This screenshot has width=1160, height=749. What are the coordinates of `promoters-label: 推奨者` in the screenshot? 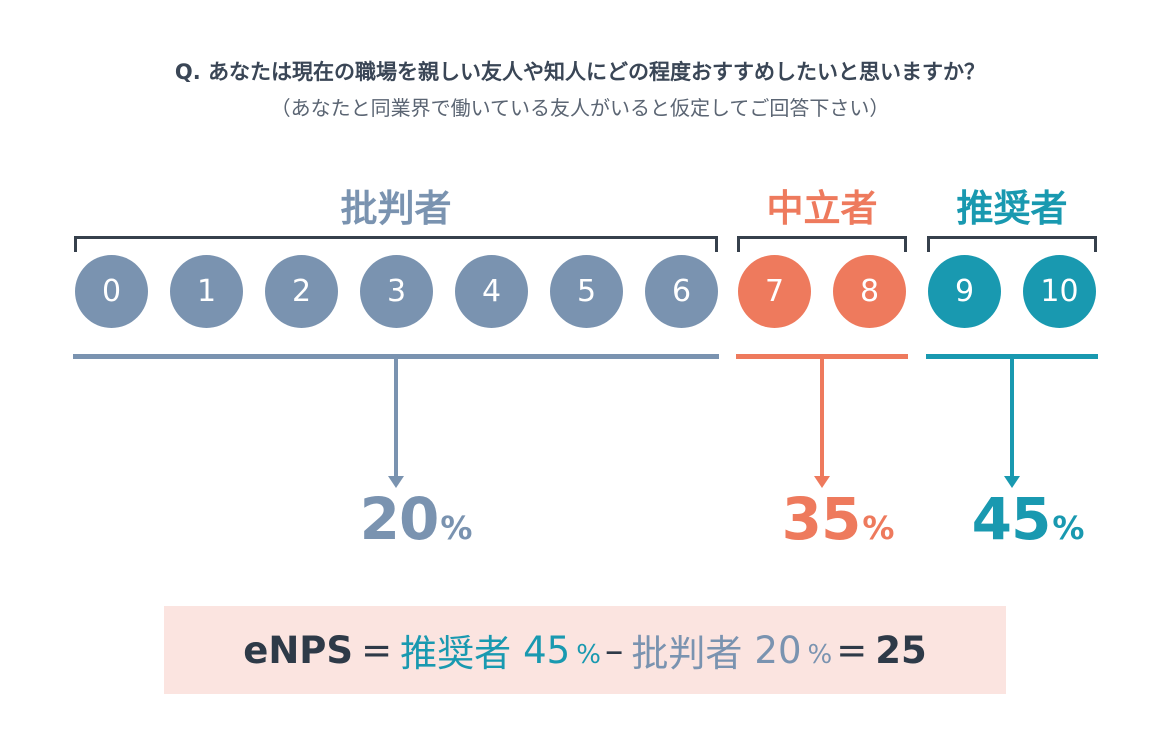 It's located at (1012, 208).